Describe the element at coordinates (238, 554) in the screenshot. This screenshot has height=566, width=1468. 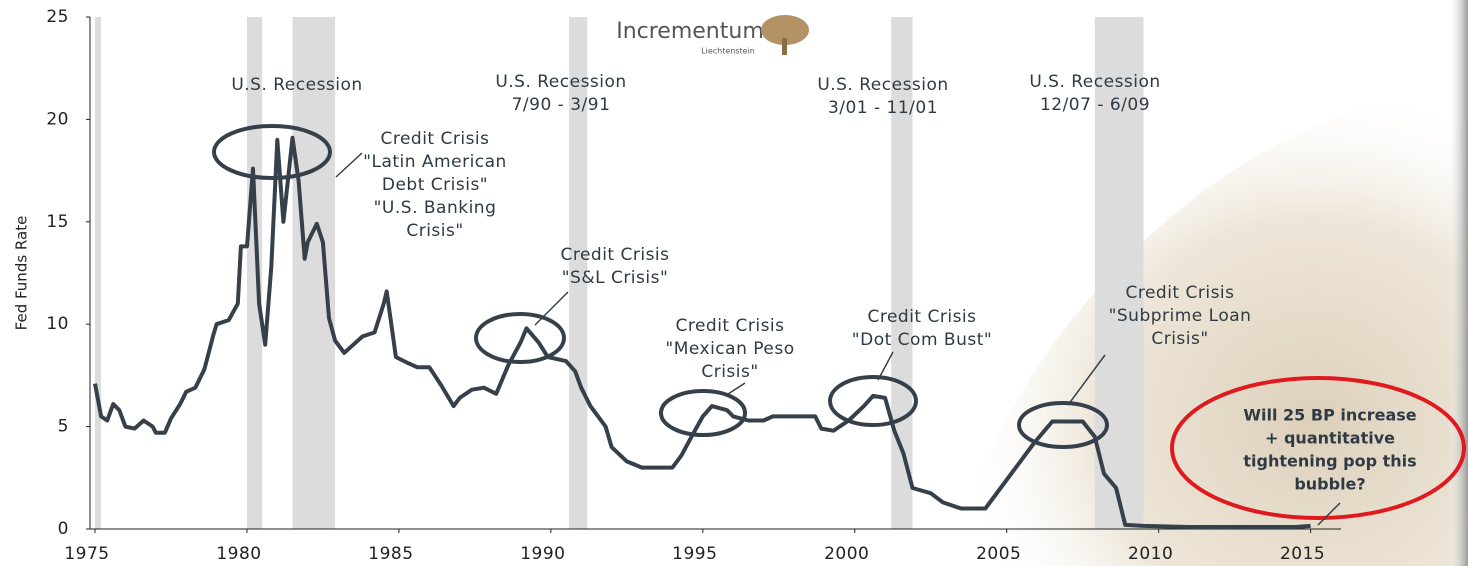
I see `x-tick-label: 1980` at that location.